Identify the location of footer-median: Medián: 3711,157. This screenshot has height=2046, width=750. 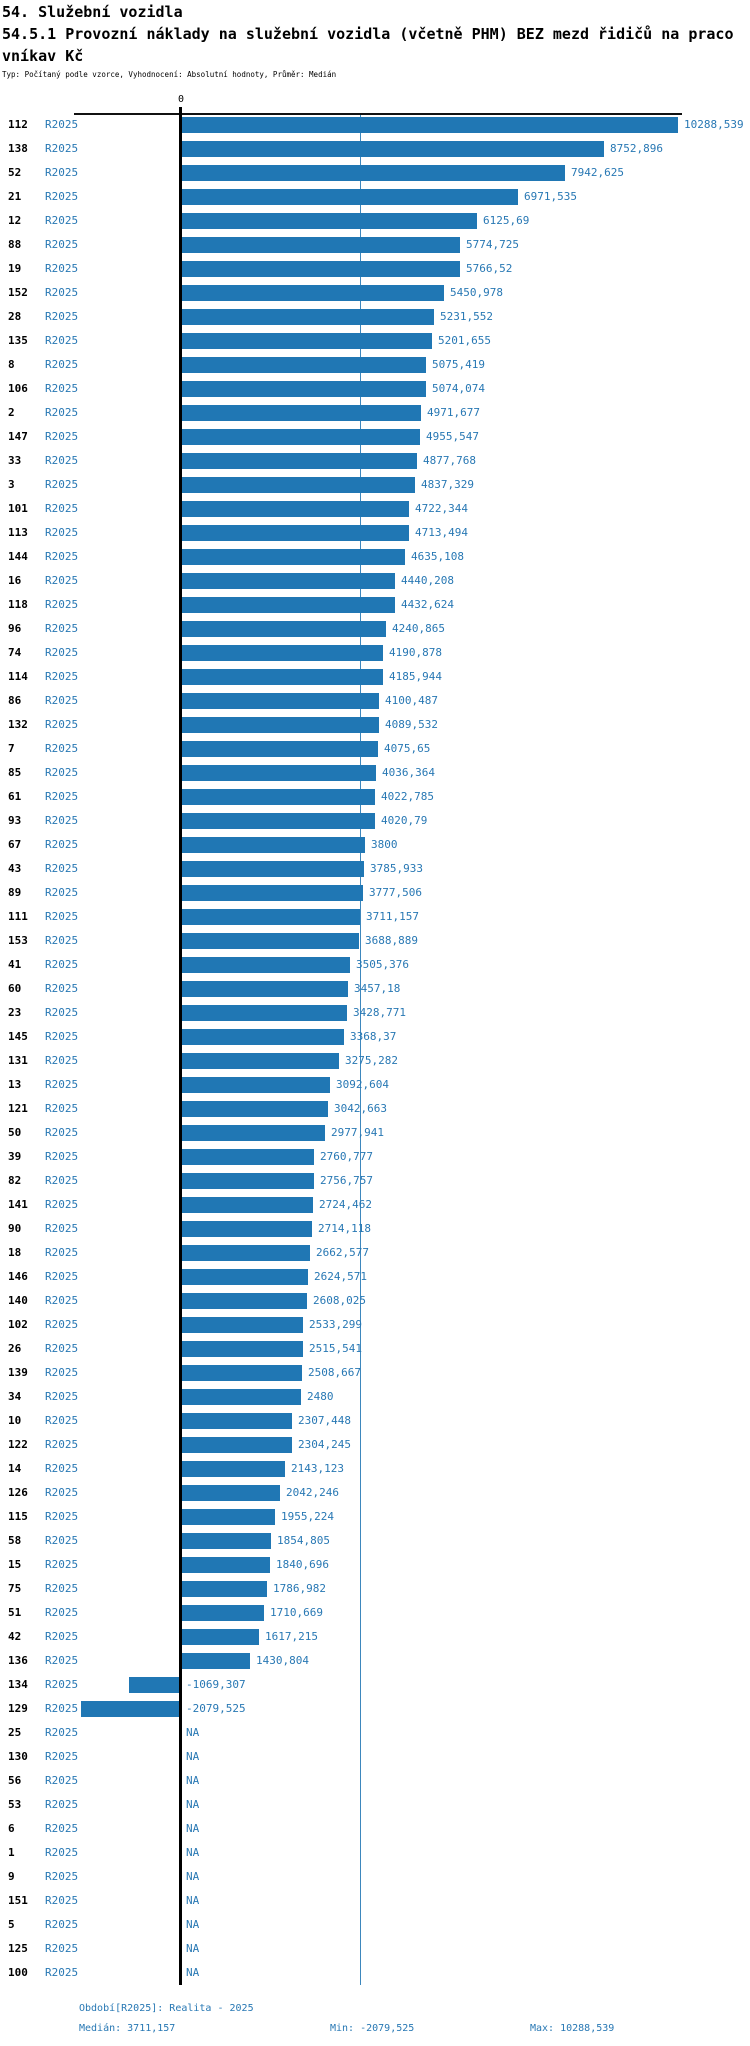
(127, 2028).